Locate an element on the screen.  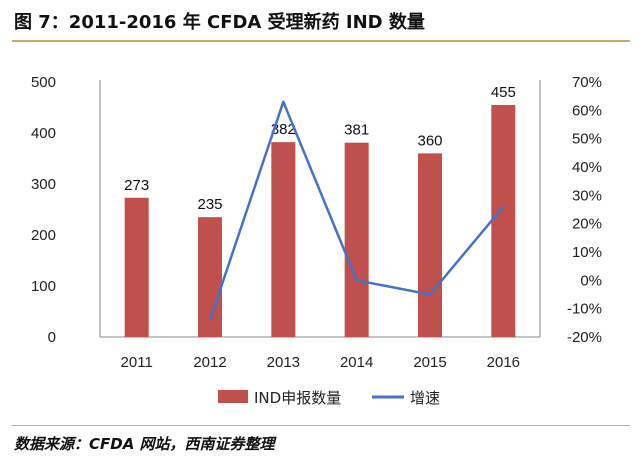
left-tick-label: 400 is located at coordinates (43, 133).